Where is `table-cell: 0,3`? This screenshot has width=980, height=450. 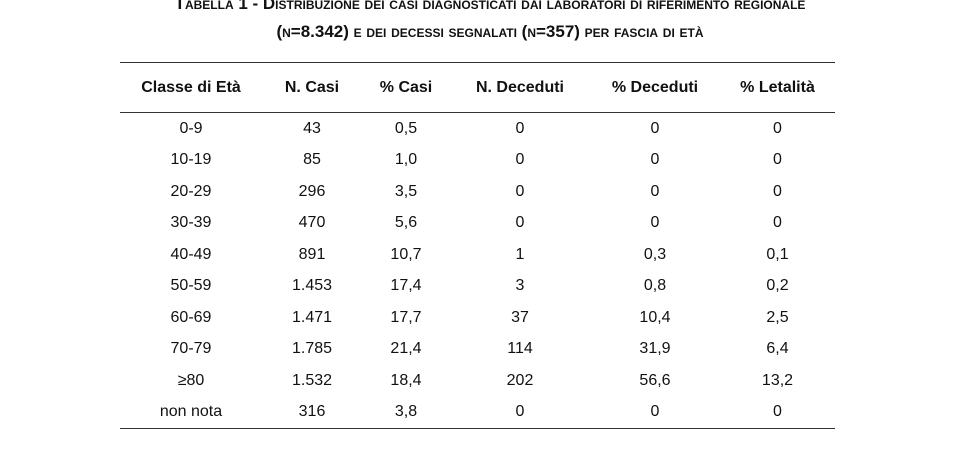 table-cell: 0,3 is located at coordinates (655, 254).